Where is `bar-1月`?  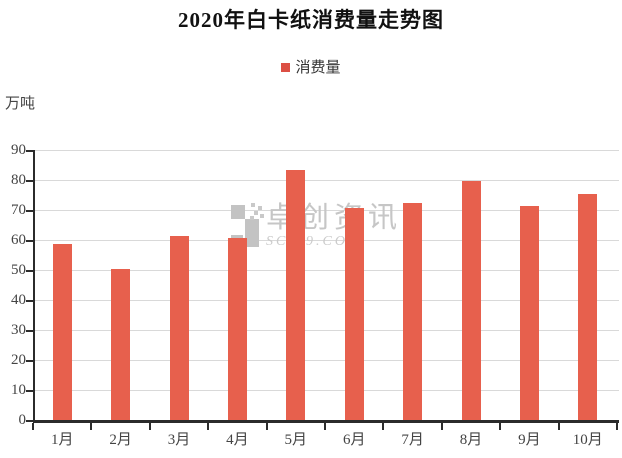 bar-1月 is located at coordinates (62, 332).